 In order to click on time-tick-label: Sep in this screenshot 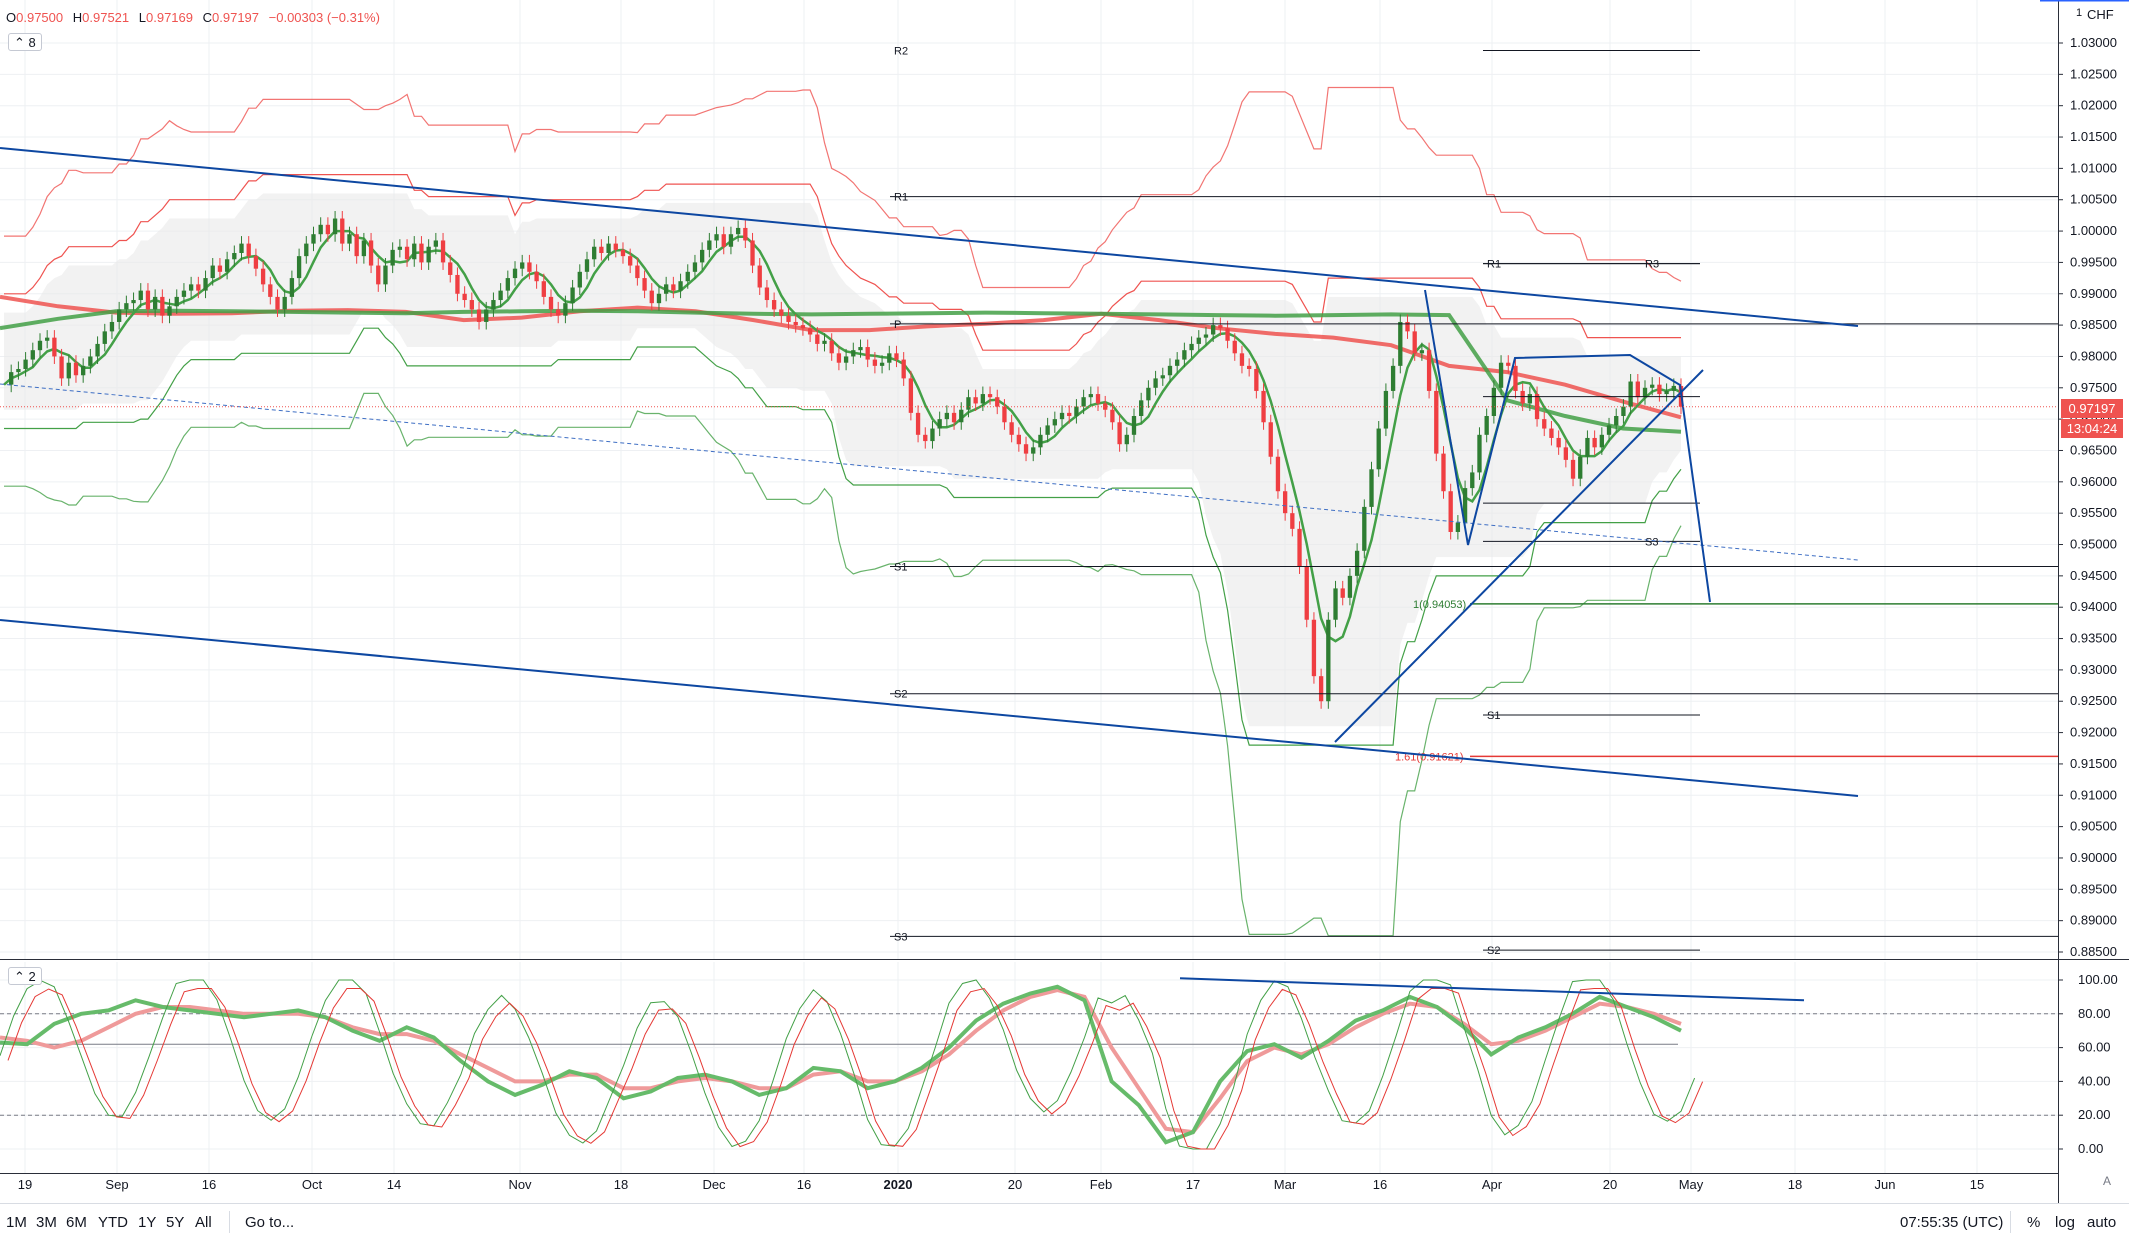, I will do `click(116, 1184)`.